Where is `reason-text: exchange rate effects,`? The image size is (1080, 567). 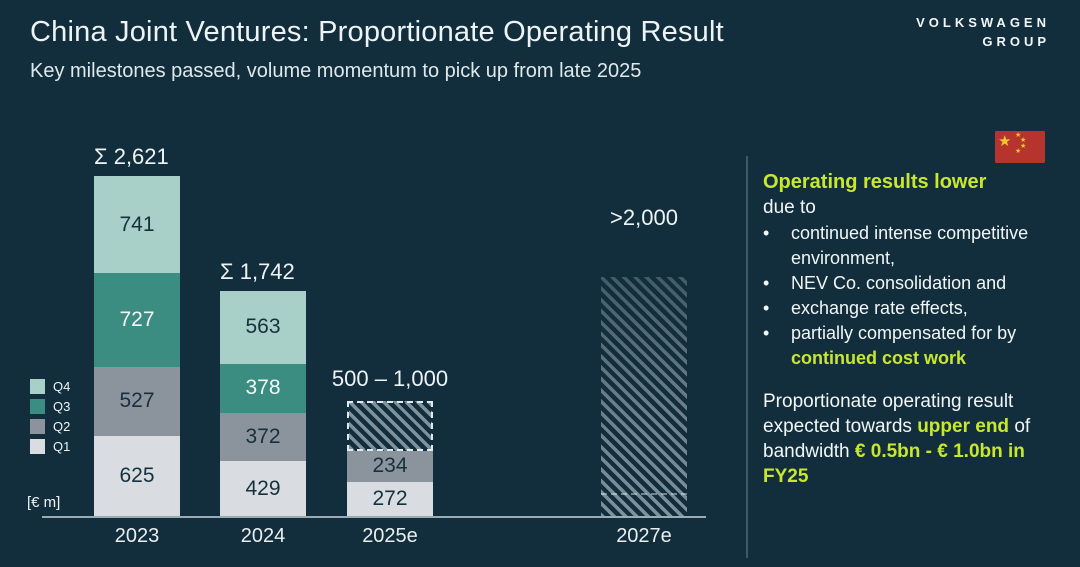 reason-text: exchange rate effects, is located at coordinates (879, 308).